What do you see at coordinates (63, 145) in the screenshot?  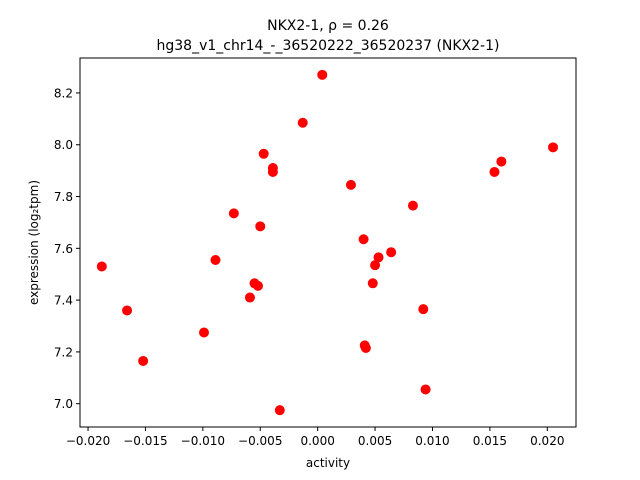 I see `y-tick-label: 8.0` at bounding box center [63, 145].